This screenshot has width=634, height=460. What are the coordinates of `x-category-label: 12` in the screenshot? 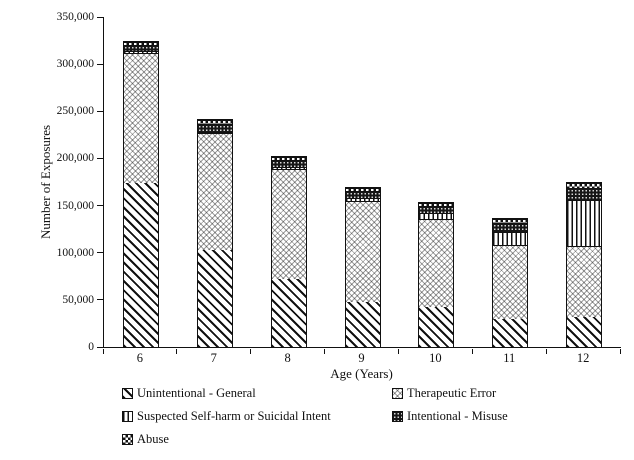 It's located at (583, 358).